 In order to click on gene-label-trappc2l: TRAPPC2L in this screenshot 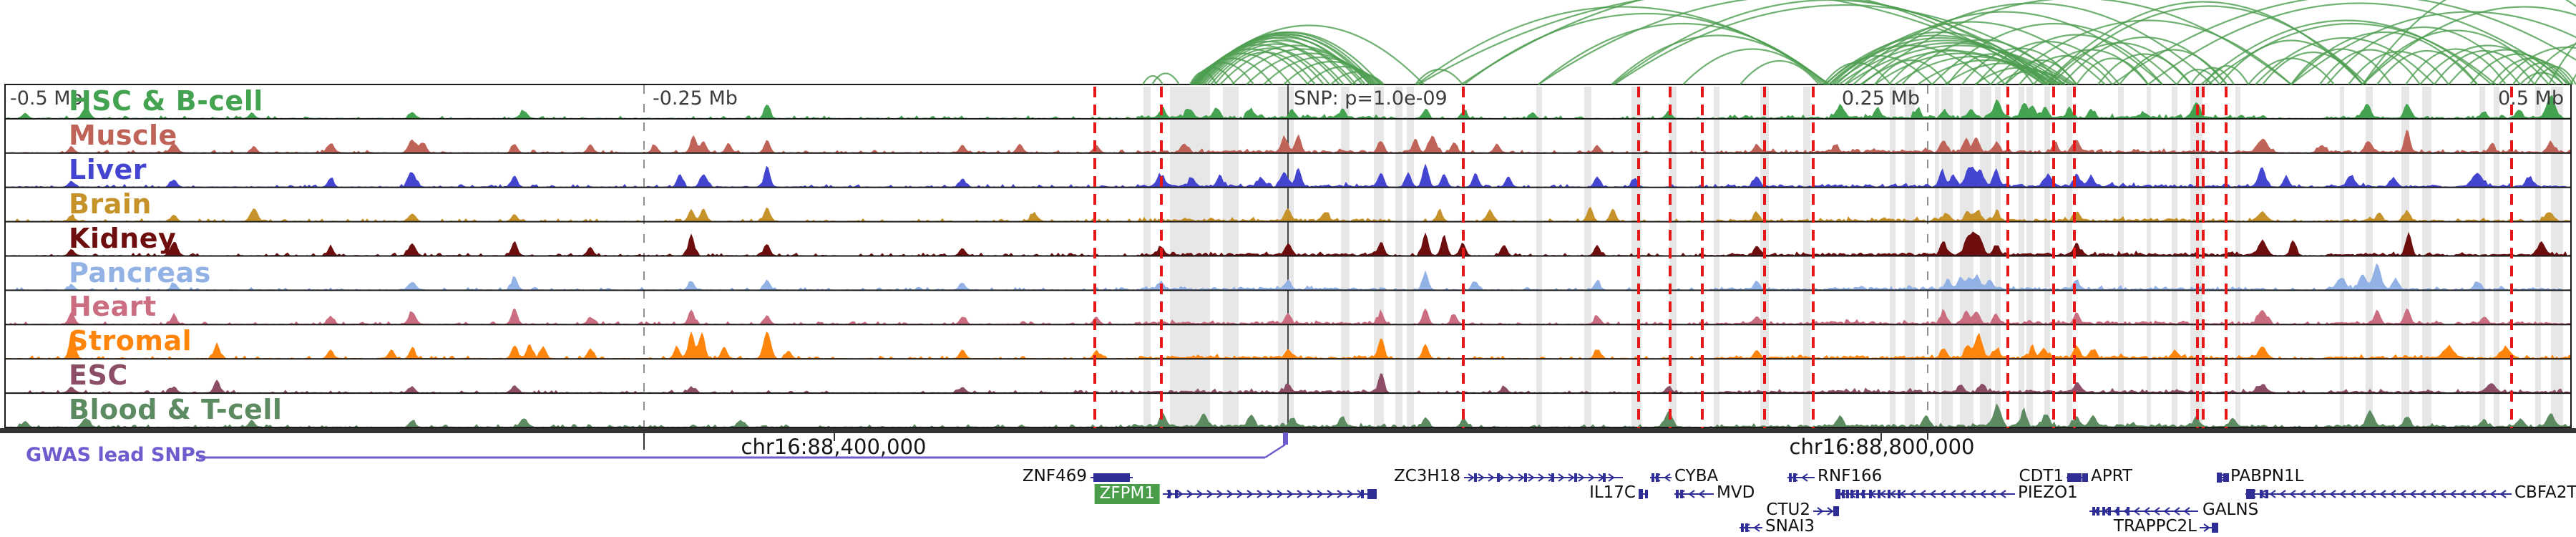, I will do `click(2155, 526)`.